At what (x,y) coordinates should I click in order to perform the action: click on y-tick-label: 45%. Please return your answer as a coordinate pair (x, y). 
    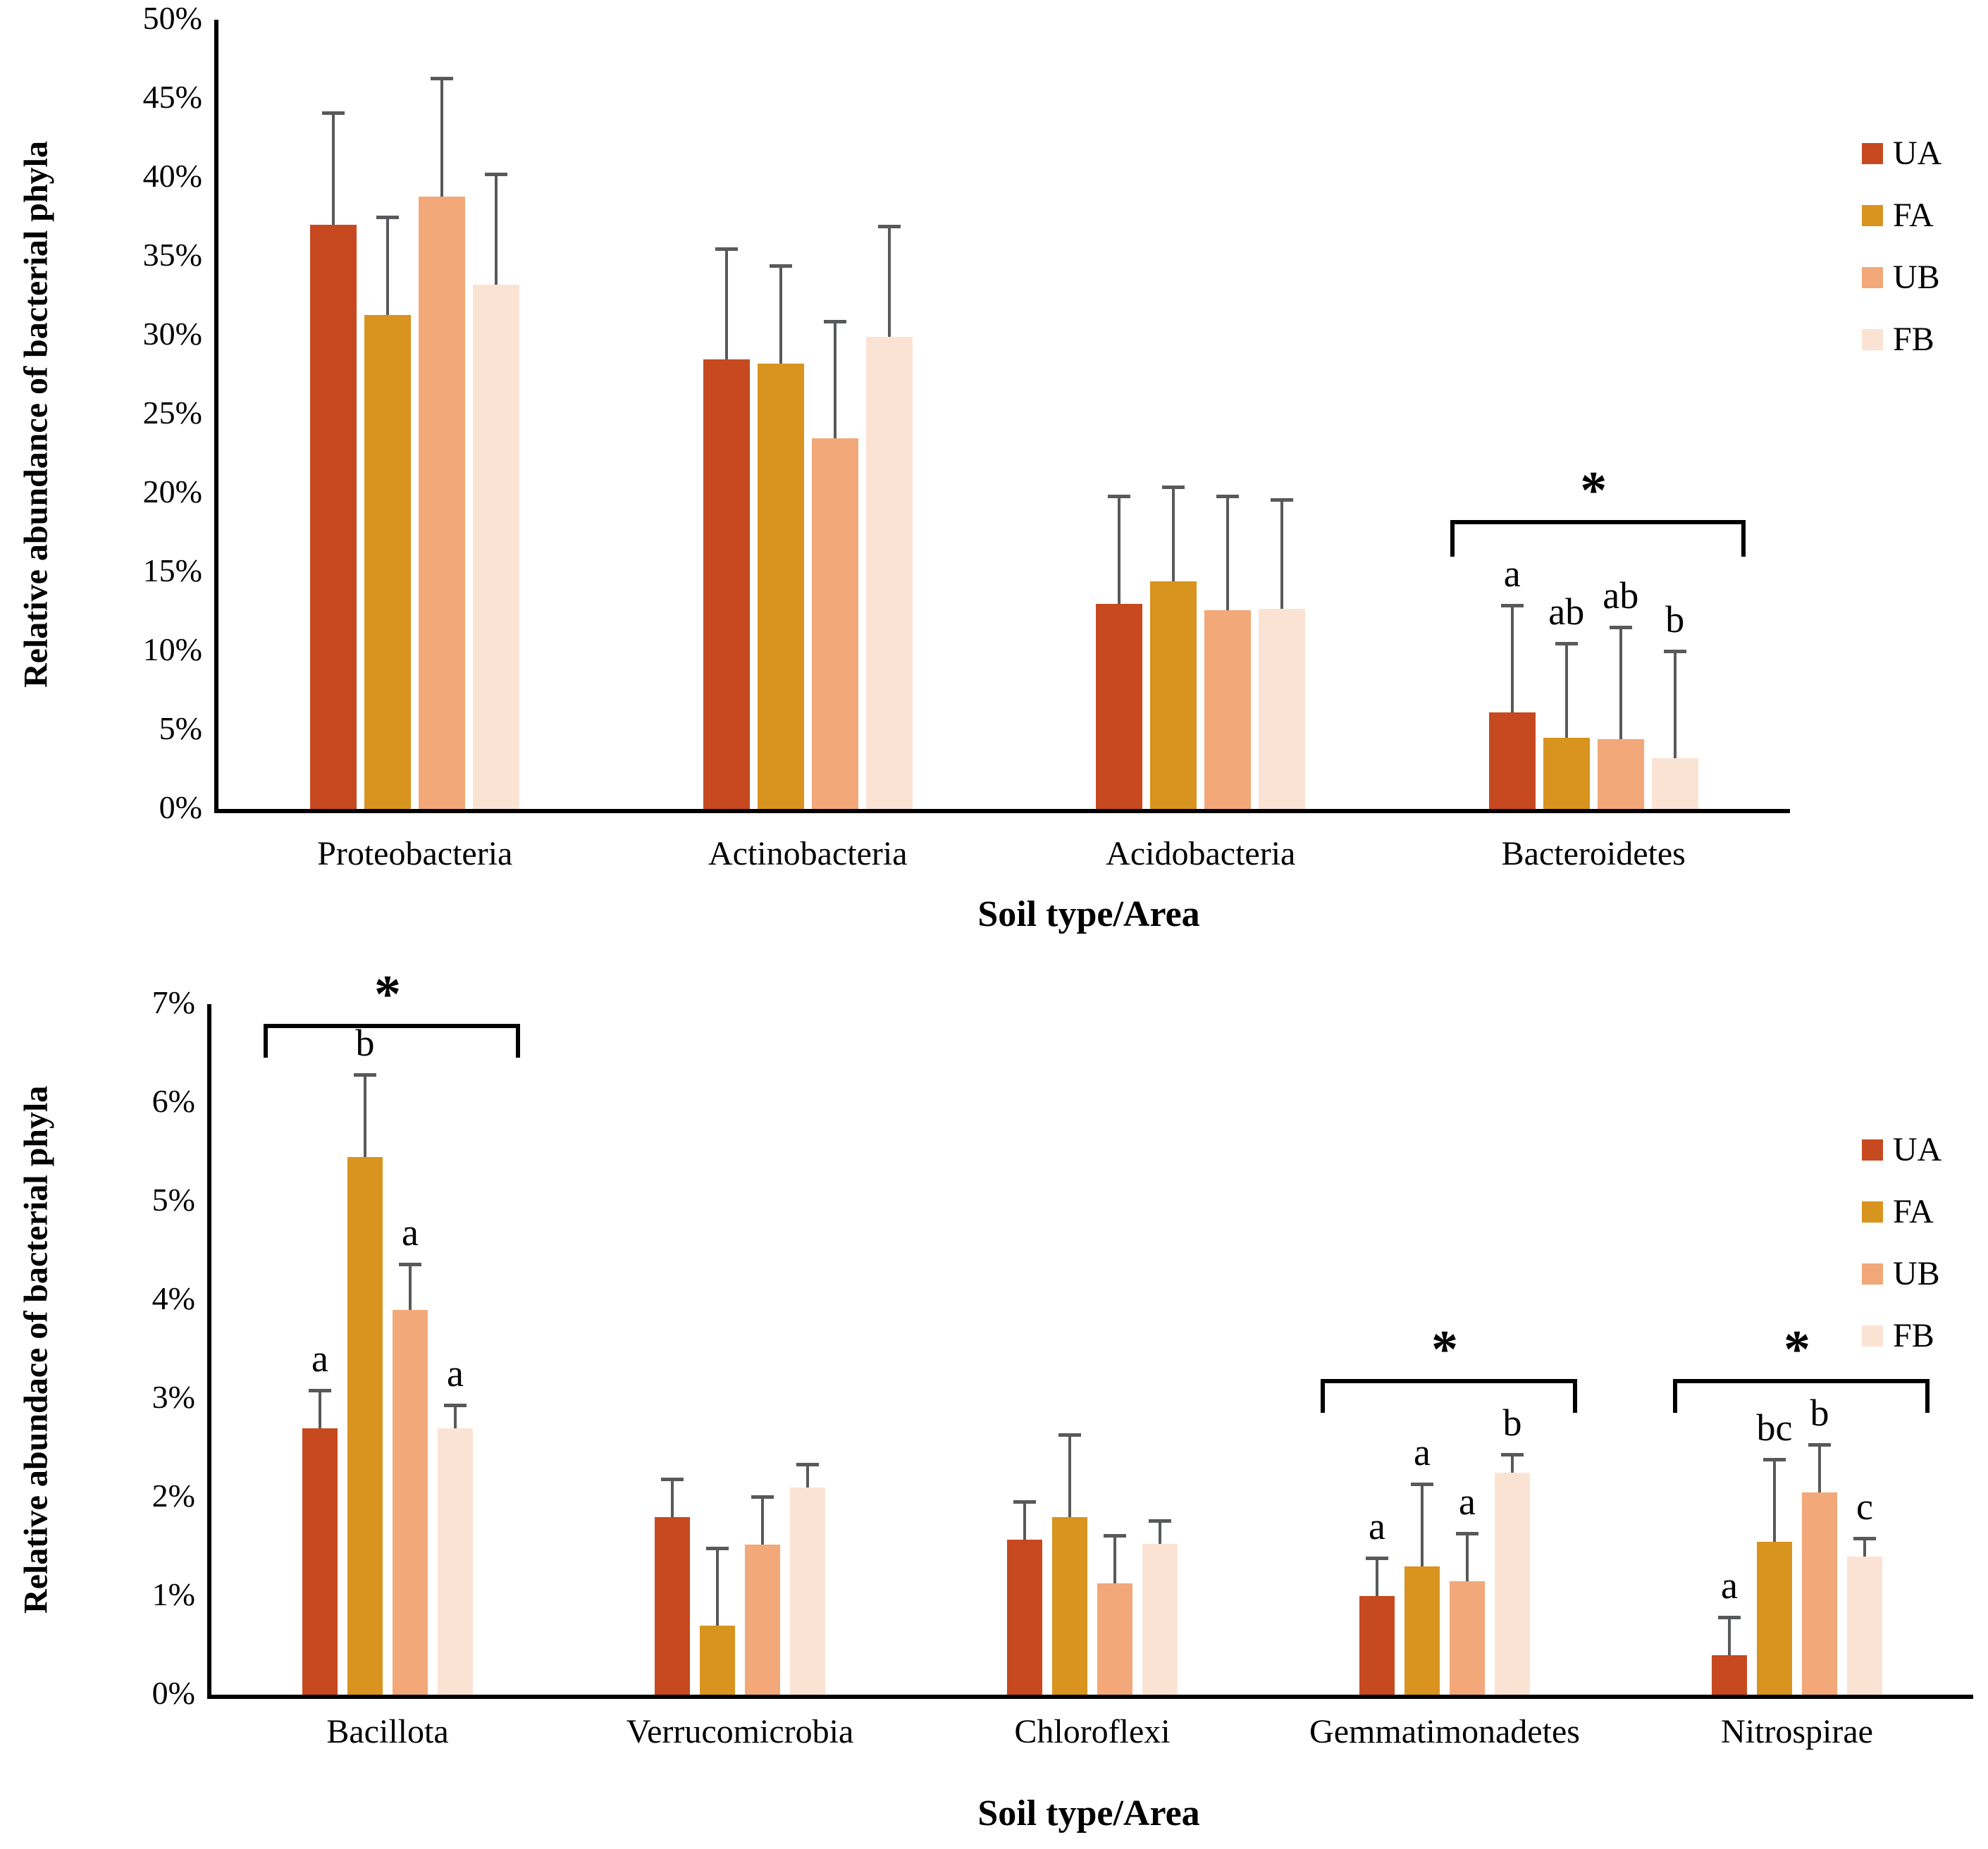
    Looking at the image, I should click on (172, 97).